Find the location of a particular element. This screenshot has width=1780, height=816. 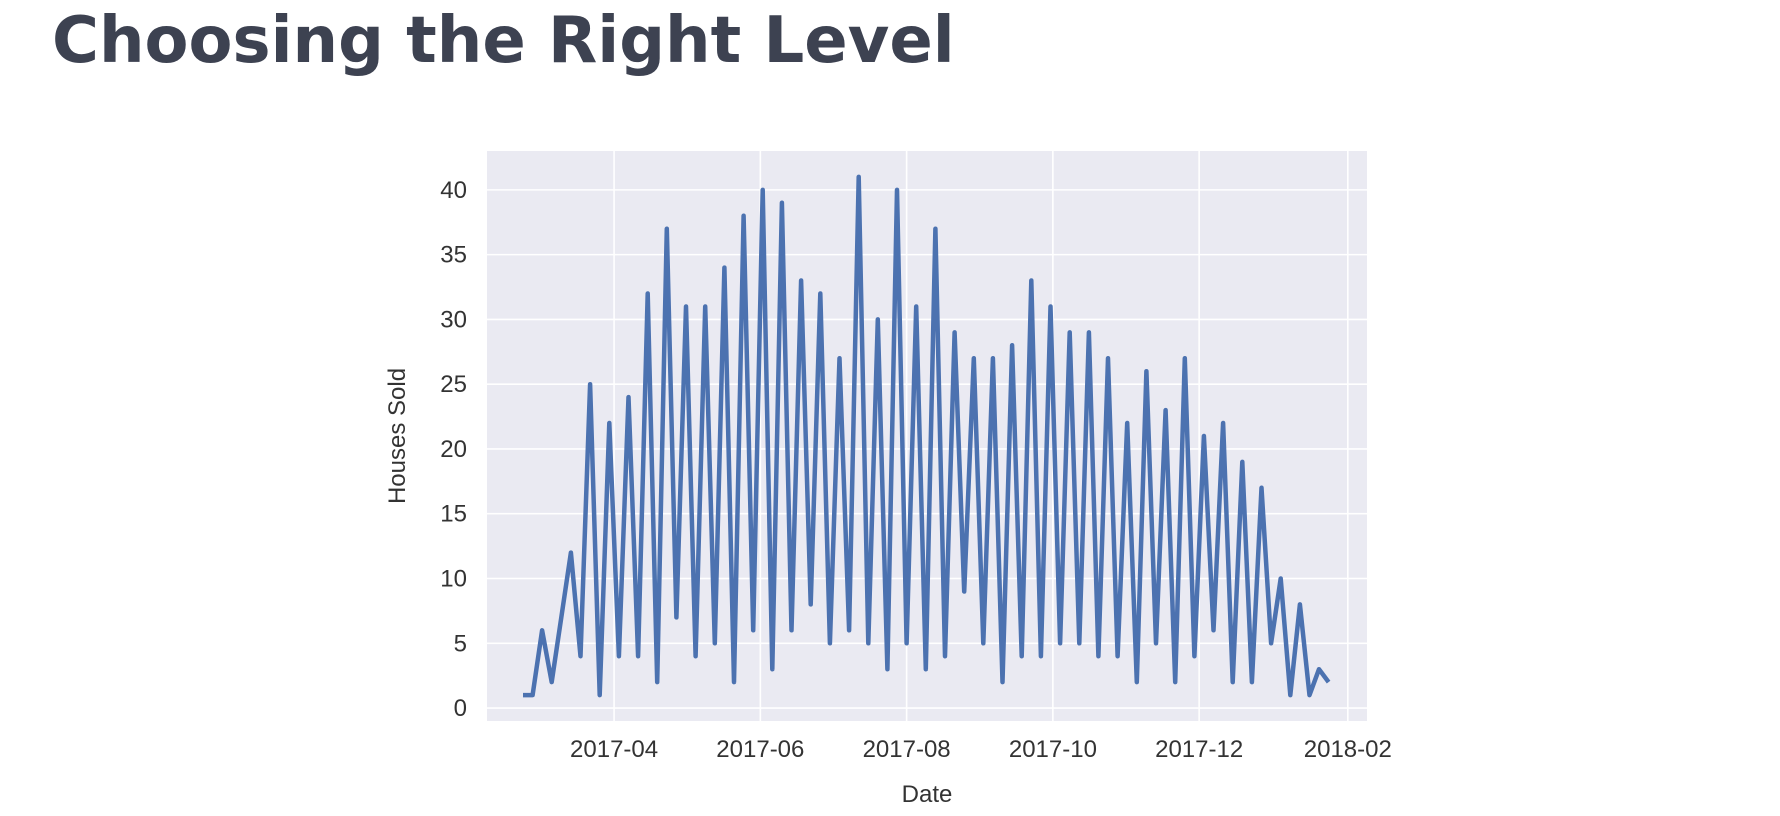

y-tick-label: 40 is located at coordinates (453, 190).